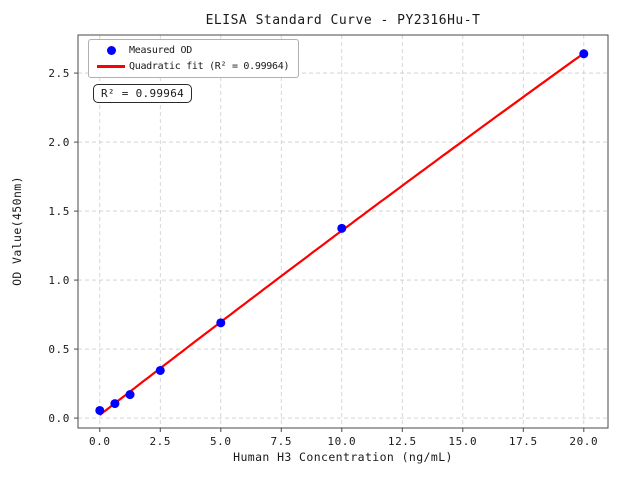 Image resolution: width=640 pixels, height=480 pixels. Describe the element at coordinates (462, 441) in the screenshot. I see `svg-text: 15.0` at that location.